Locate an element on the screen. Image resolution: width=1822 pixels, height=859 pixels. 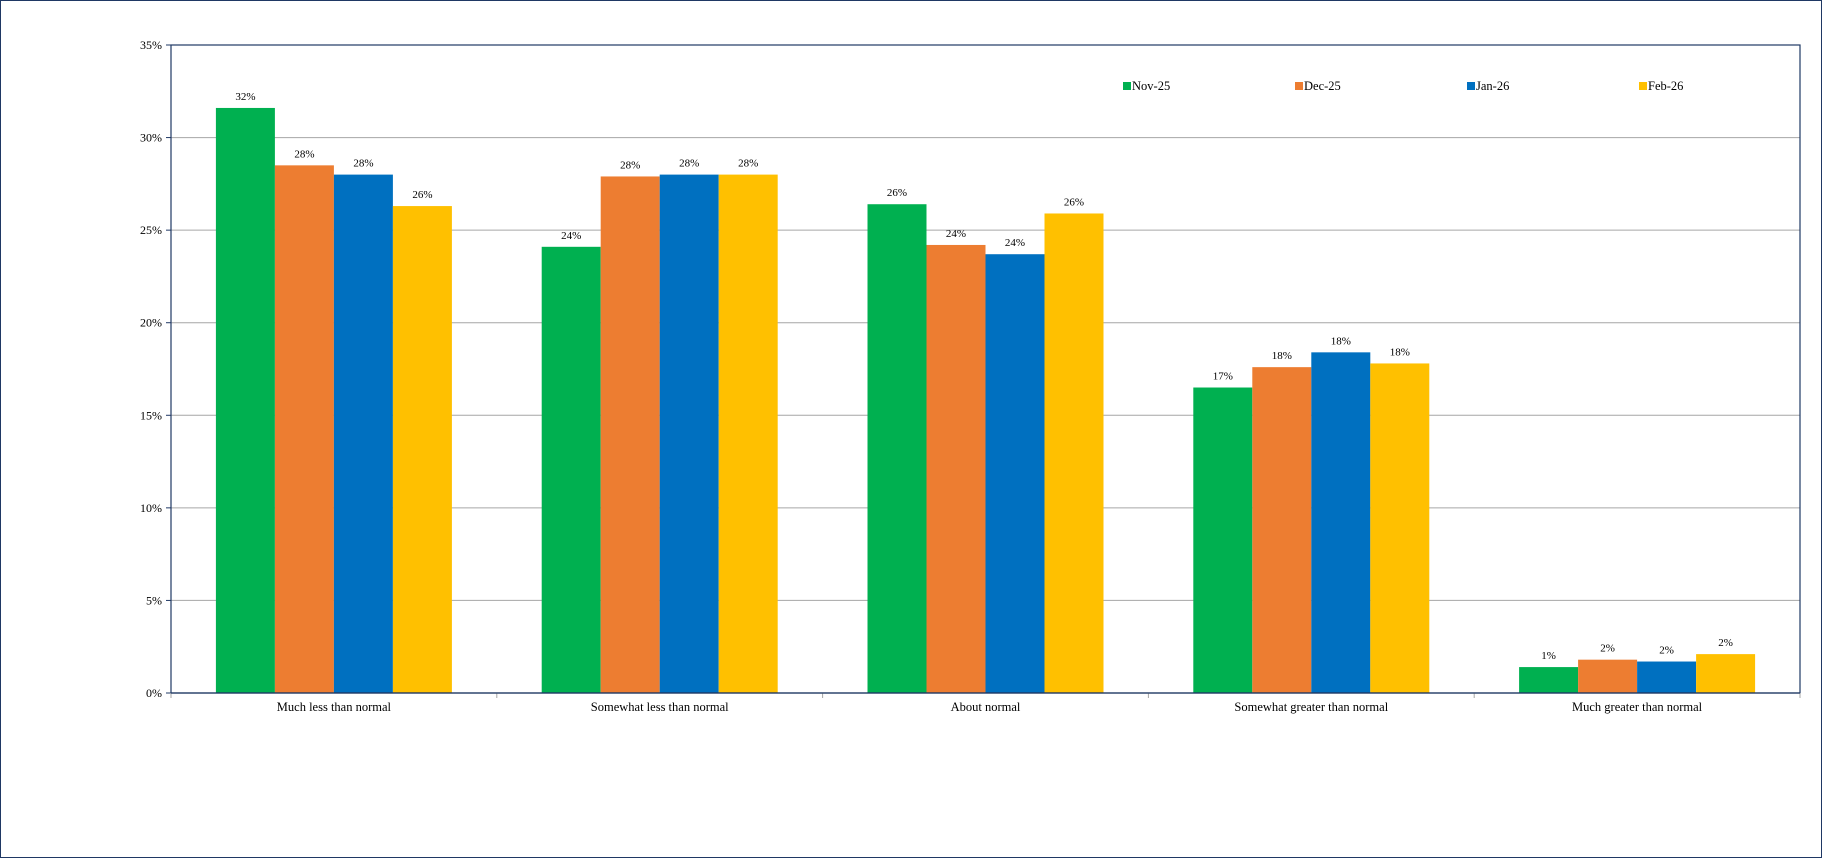
data-label: 17% is located at coordinates (1223, 377).